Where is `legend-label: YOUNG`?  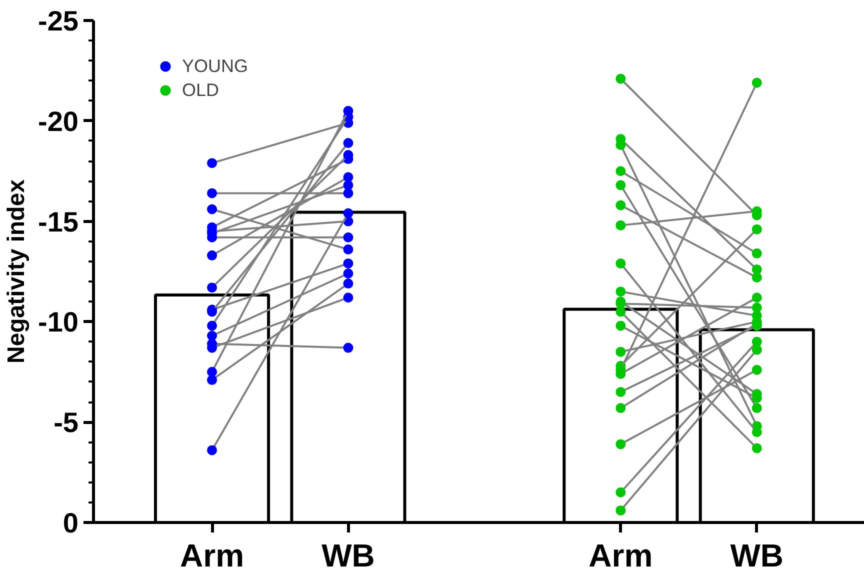
legend-label: YOUNG is located at coordinates (215, 66).